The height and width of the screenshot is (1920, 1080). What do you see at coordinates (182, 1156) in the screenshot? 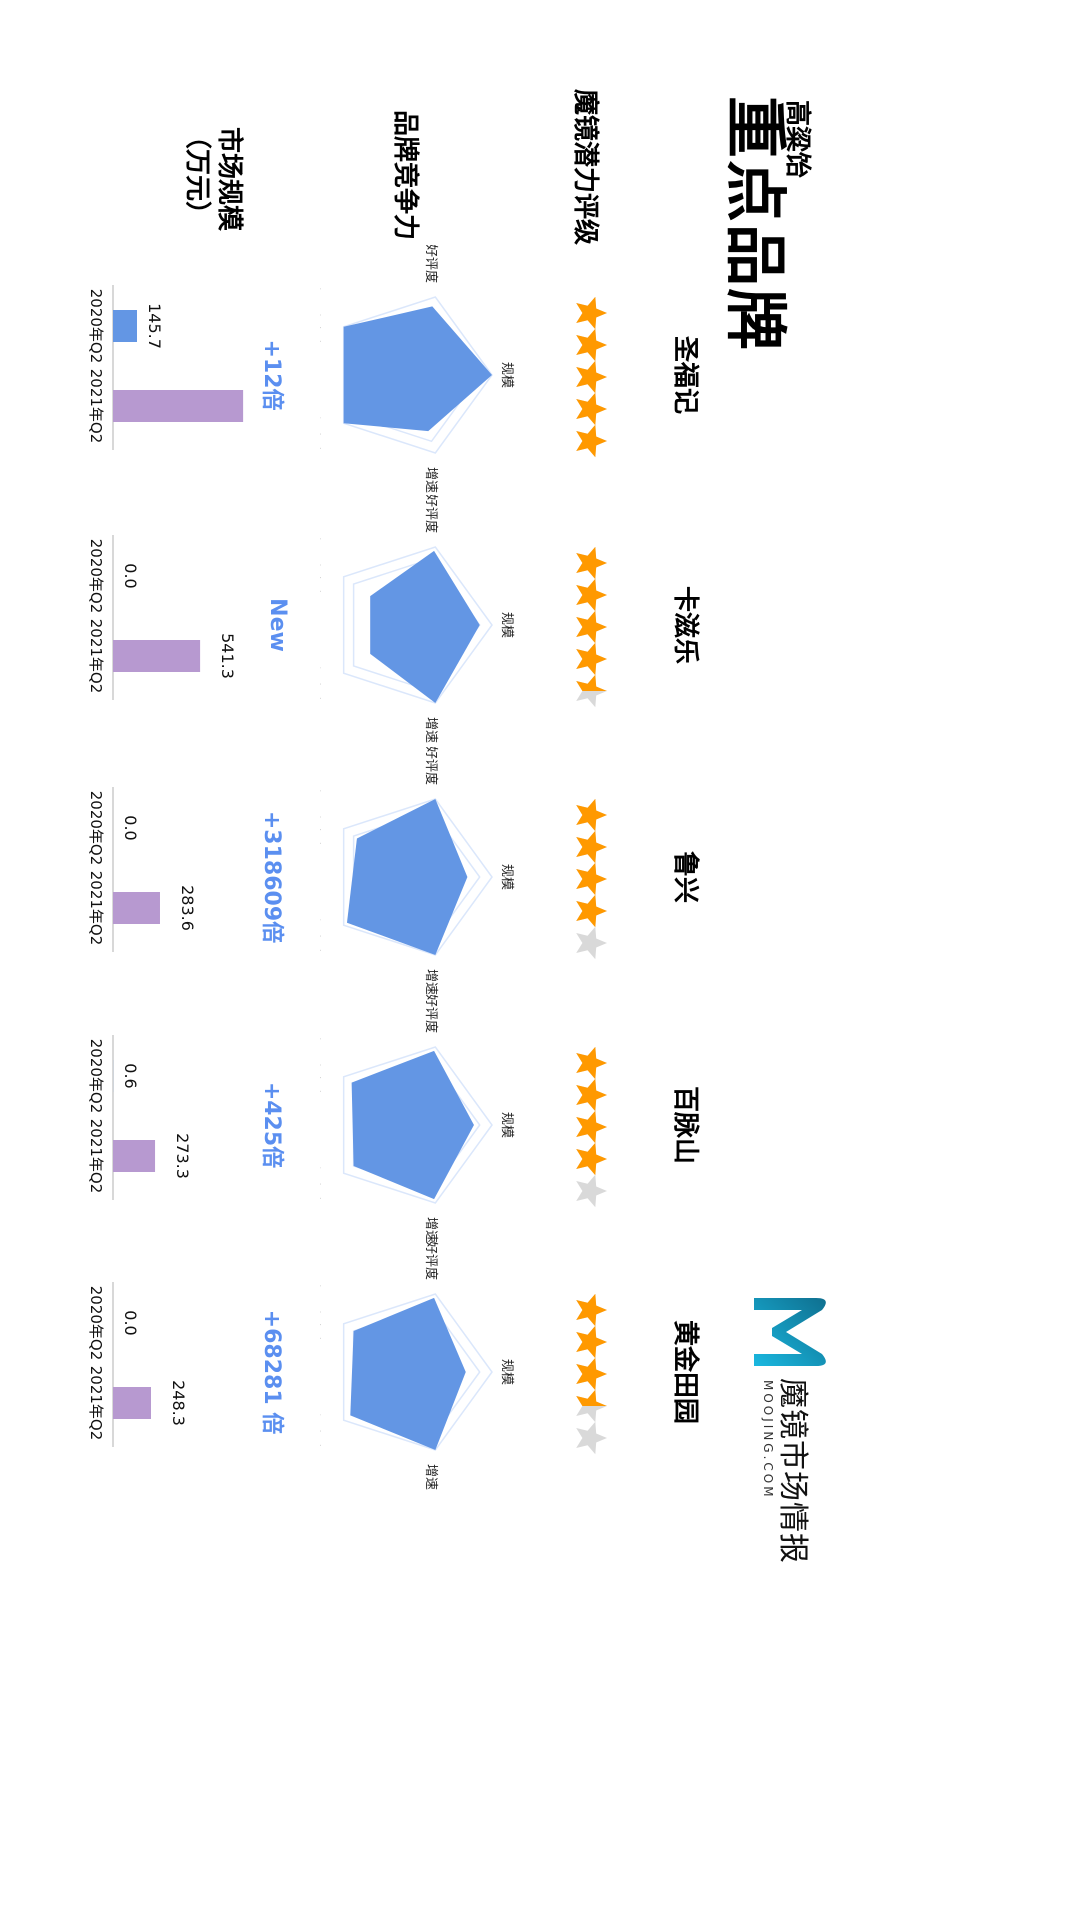
I see `bar-value-label: 273.3` at bounding box center [182, 1156].